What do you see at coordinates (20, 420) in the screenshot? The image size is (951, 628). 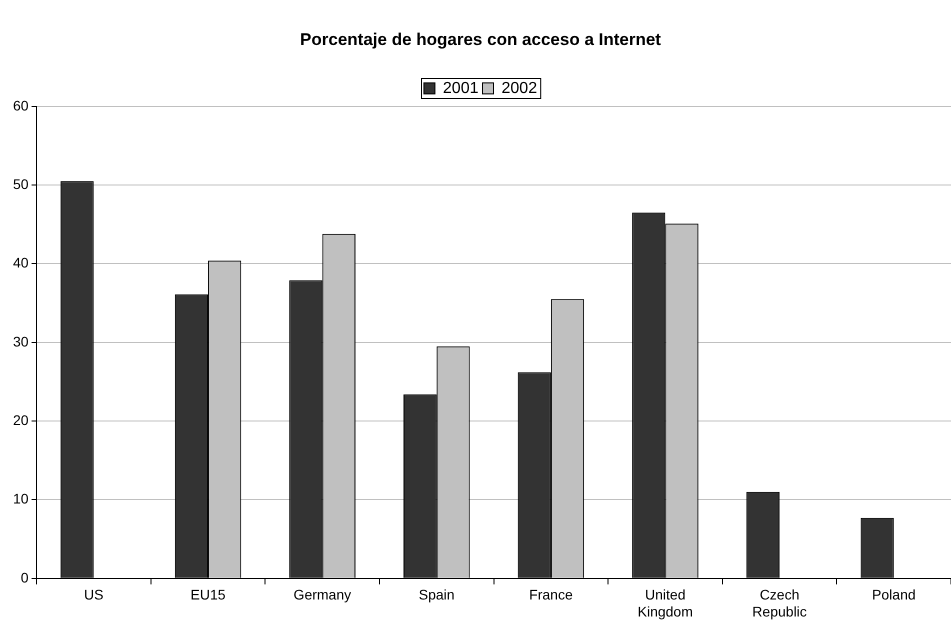 I see `y-tick-label: 20` at bounding box center [20, 420].